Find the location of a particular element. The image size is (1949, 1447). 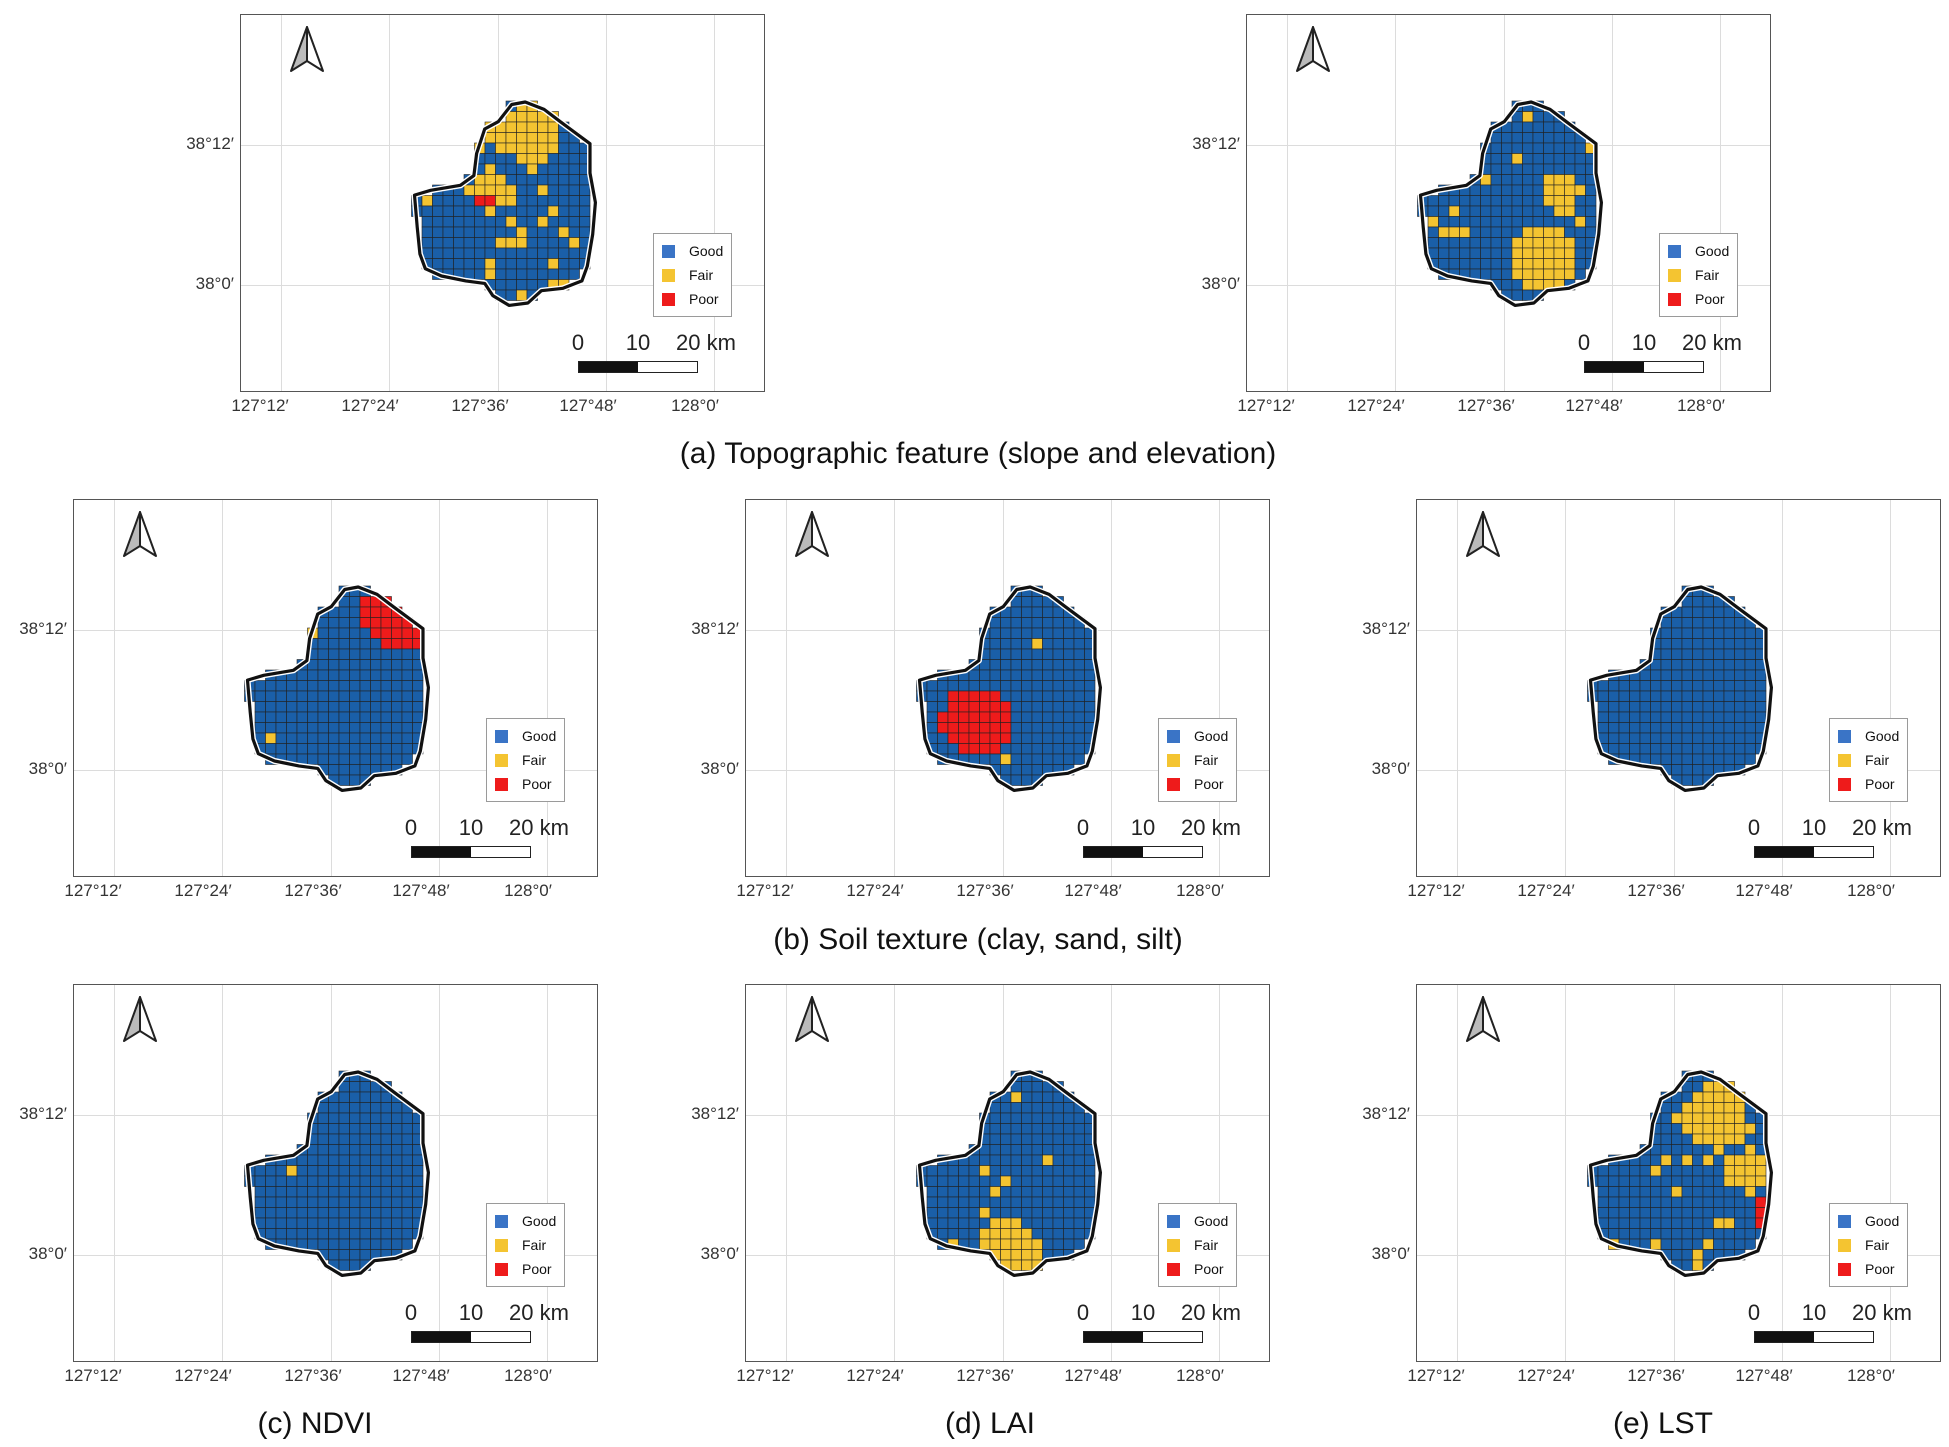

legend-item-poor: Poor is located at coordinates (525, 1269).